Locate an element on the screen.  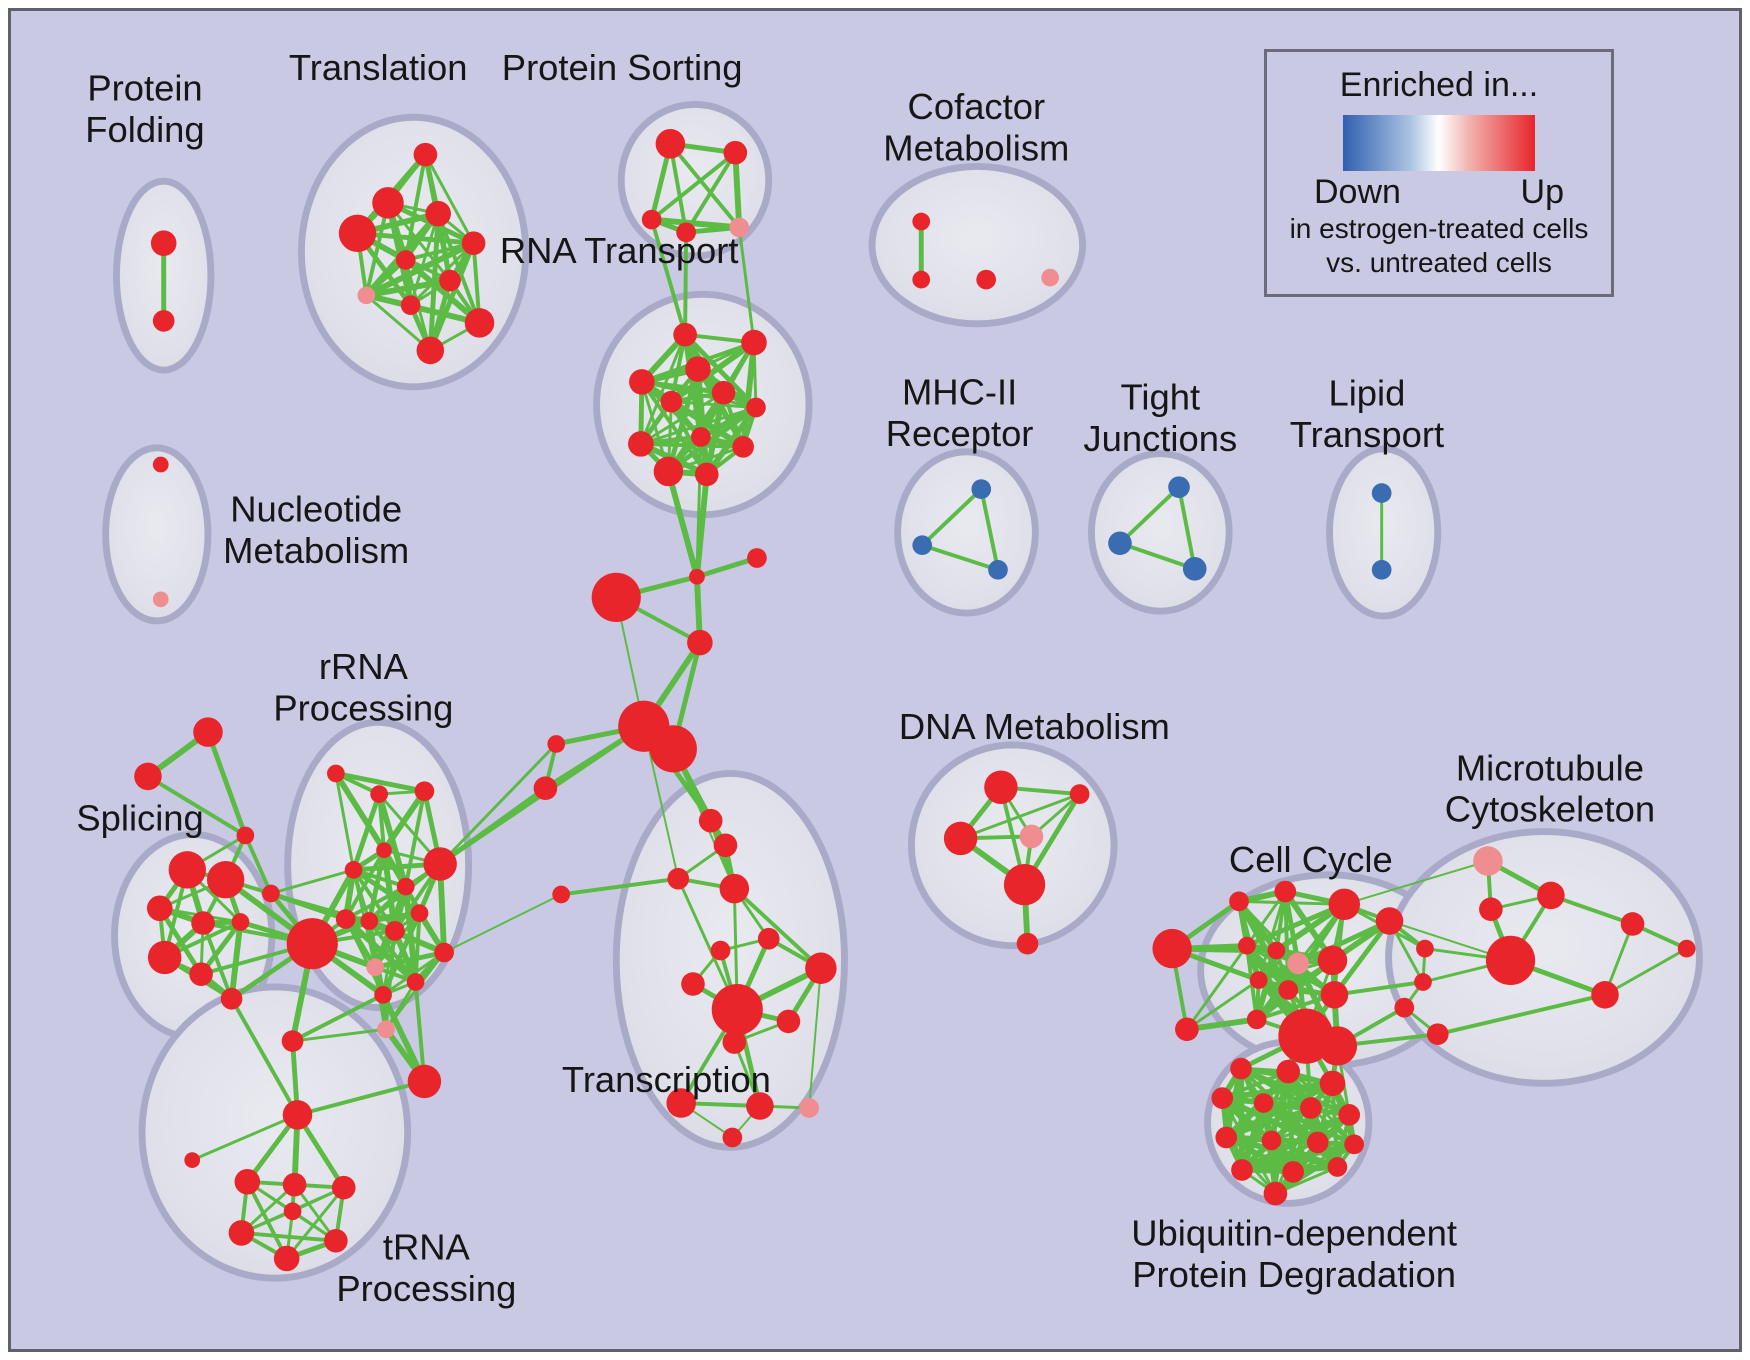
gene-set-node-protein-folding is located at coordinates (163, 321).